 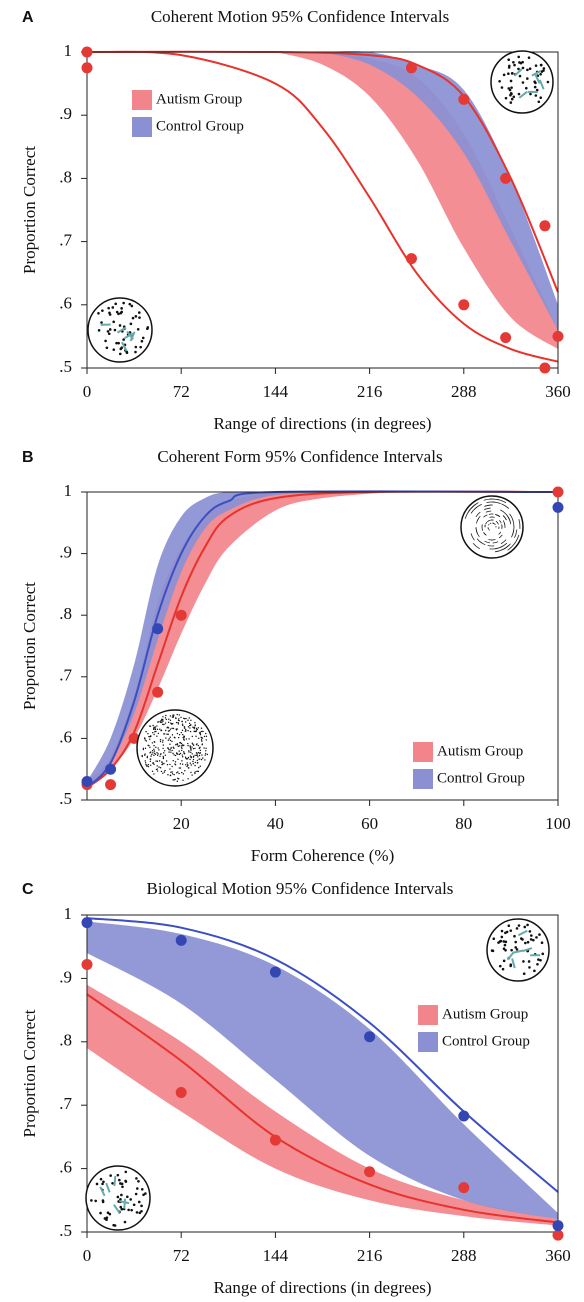 I want to click on y-axis-label: Proportion Correct, so click(x=29, y=210).